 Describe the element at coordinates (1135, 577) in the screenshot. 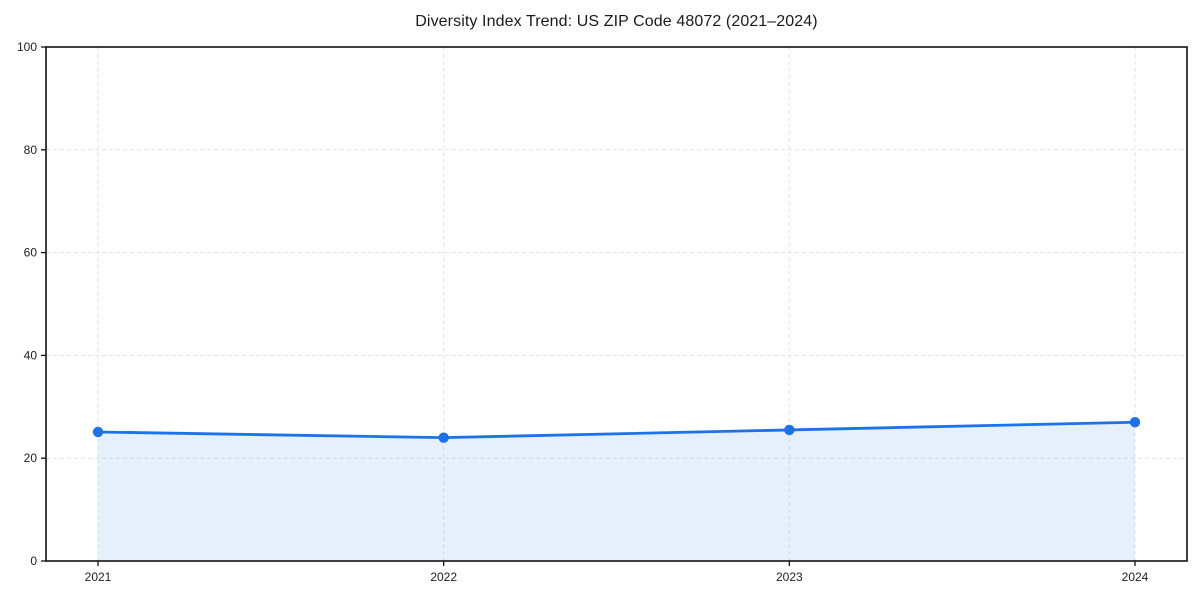

I see `x-tick-label: 2024` at that location.